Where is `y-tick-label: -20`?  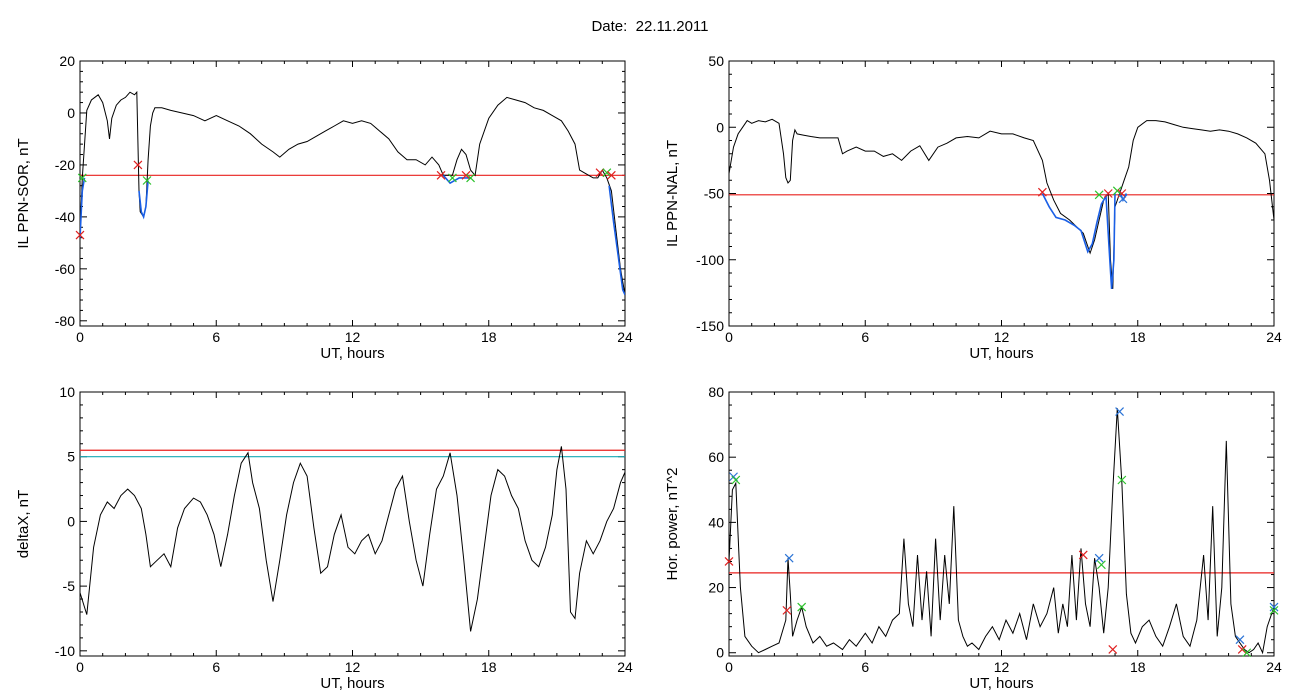 y-tick-label: -20 is located at coordinates (65, 165).